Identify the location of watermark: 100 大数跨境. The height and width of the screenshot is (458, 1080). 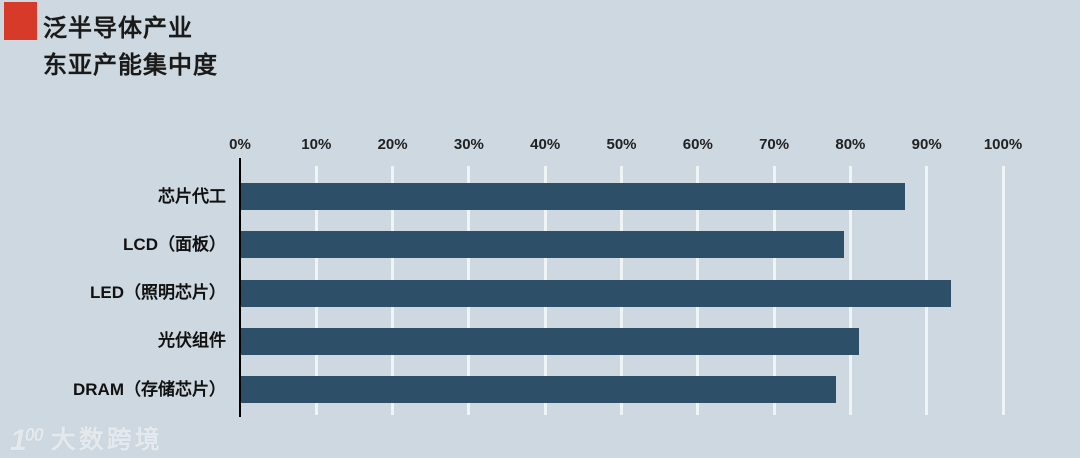
(86, 438).